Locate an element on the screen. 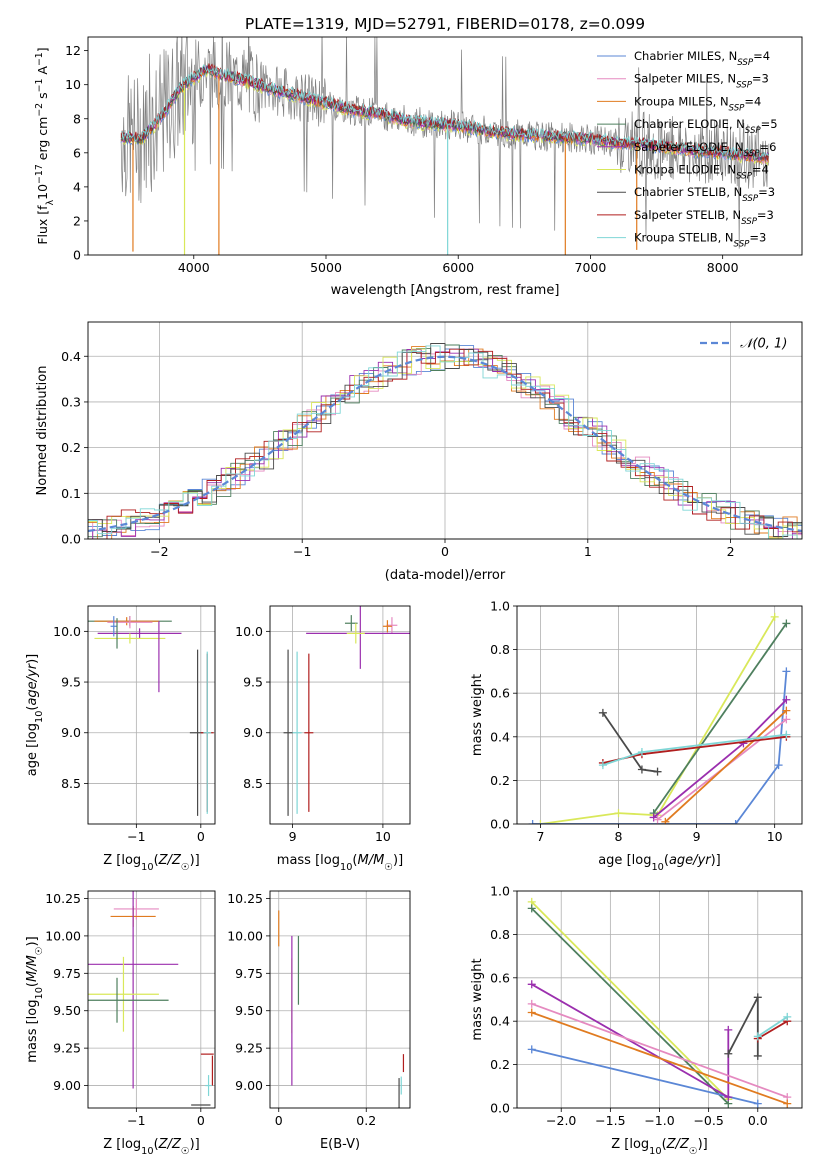 The width and height of the screenshot is (819, 1170). panel-age_vs_mass: 9 10 8.5 9.0 9.5 10.0 mass [log10(M/M☉)] is located at coordinates (323, 739).